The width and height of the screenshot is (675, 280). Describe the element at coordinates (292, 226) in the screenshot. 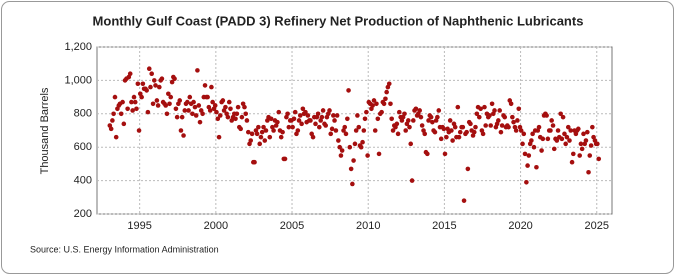

I see `x-tick-label: 2005` at that location.